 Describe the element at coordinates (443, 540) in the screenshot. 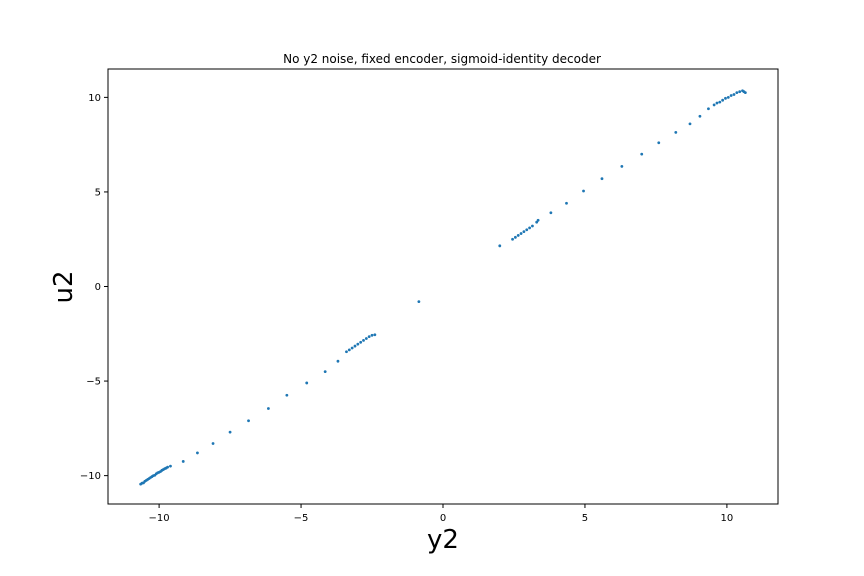

I see `x-axis-label: y2` at that location.